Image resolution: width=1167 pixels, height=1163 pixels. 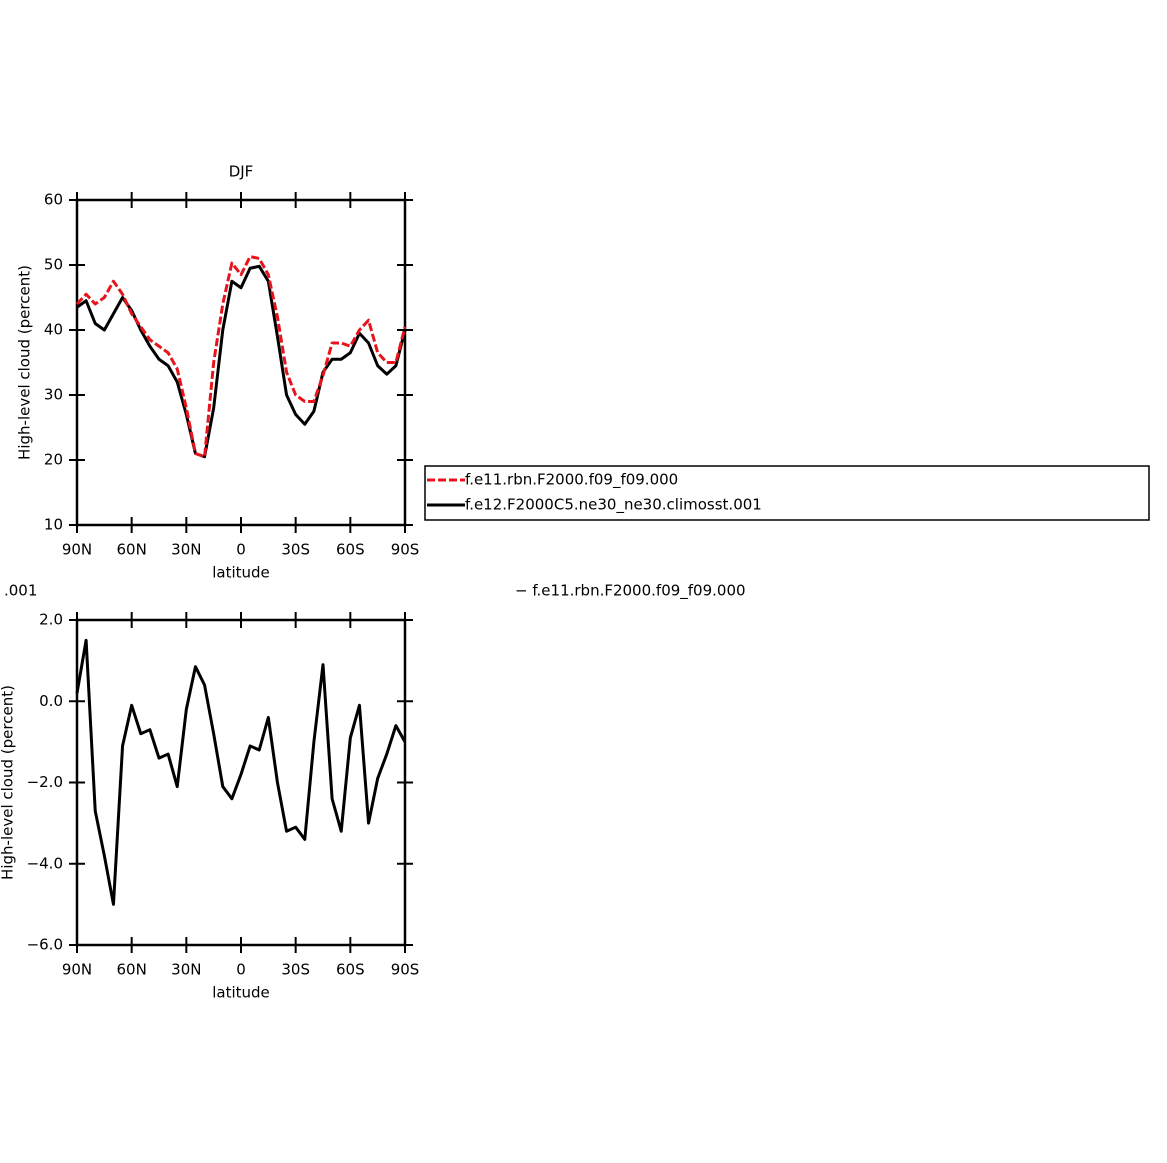 I want to click on y-tick-label: 40, so click(x=53, y=330).